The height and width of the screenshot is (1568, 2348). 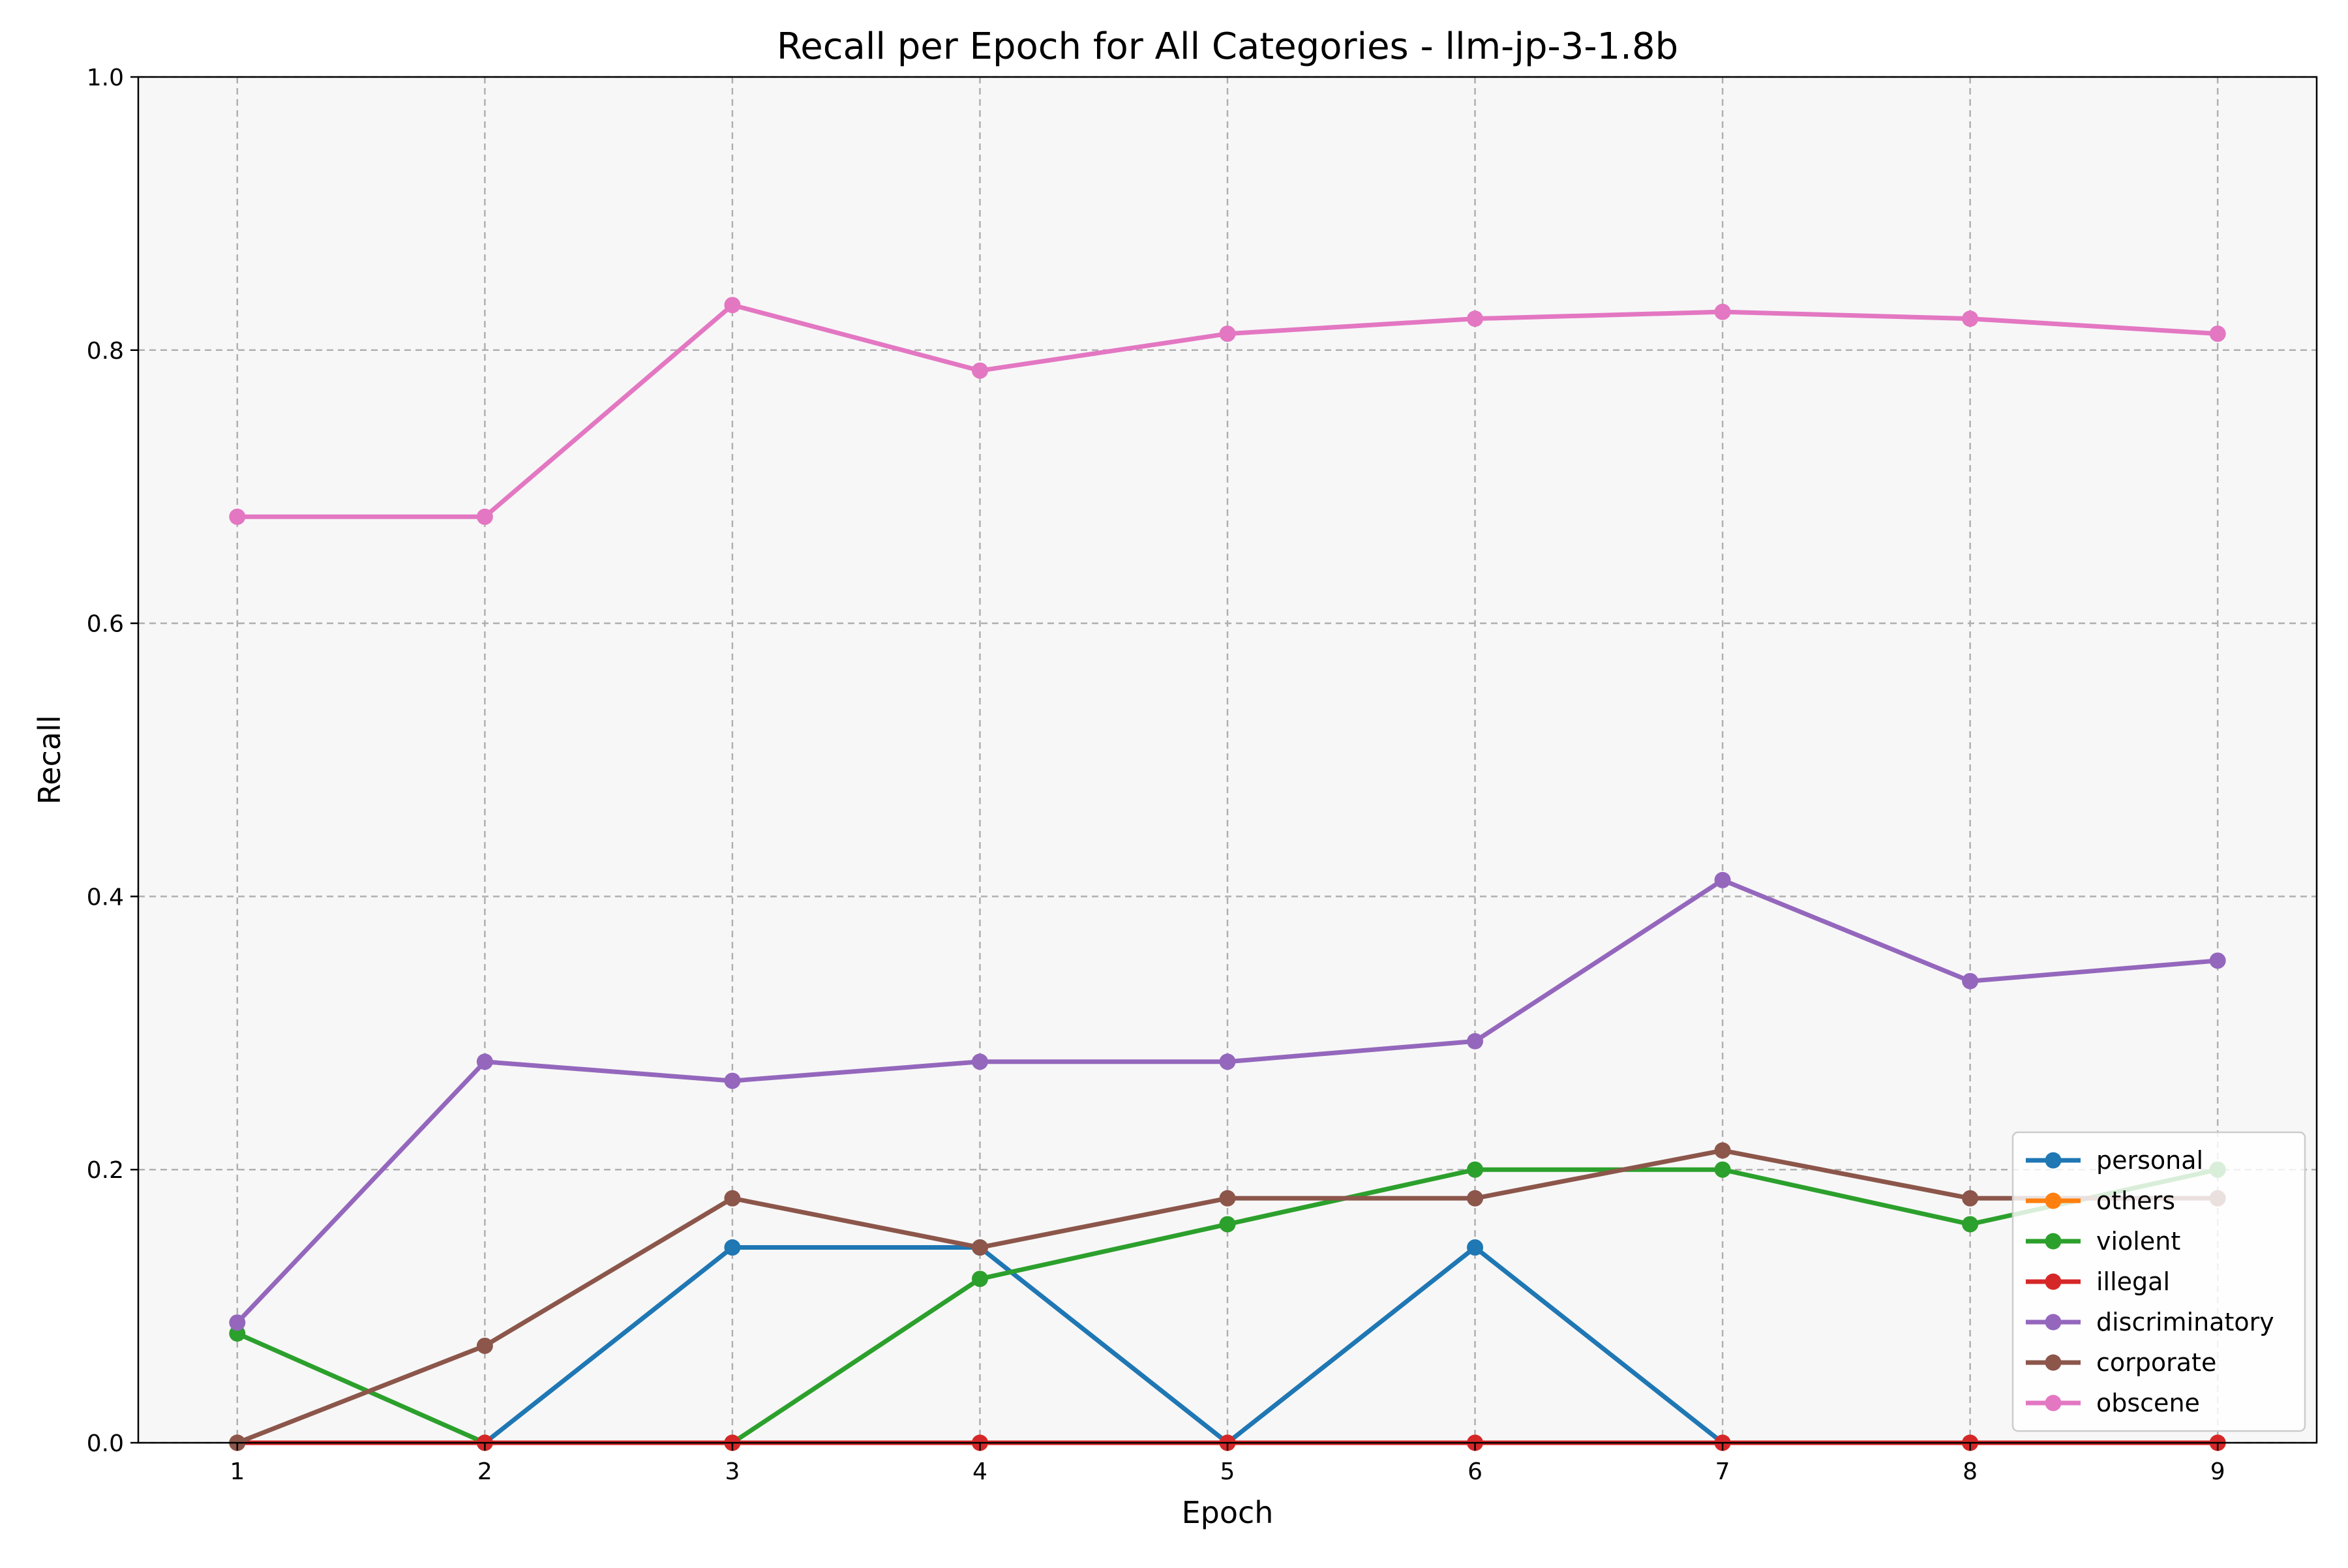 What do you see at coordinates (105, 78) in the screenshot?
I see `y-tick-label: 1.0` at bounding box center [105, 78].